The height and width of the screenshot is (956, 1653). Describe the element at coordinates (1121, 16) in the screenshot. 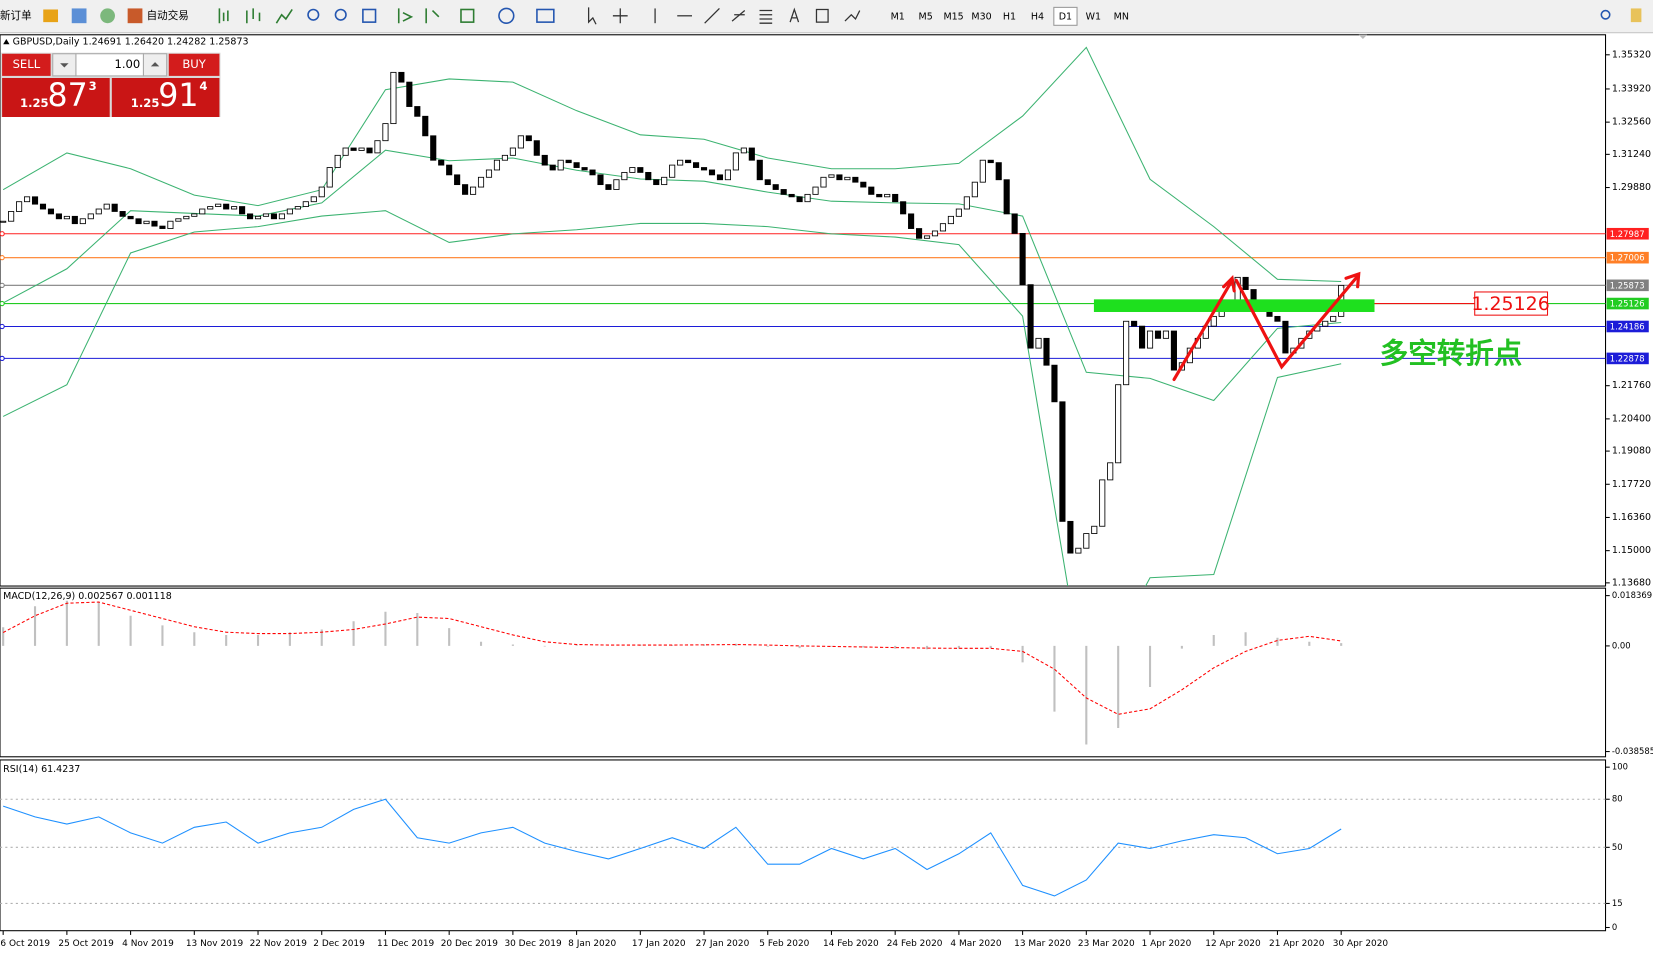

I see `timeframe-button: MN` at that location.